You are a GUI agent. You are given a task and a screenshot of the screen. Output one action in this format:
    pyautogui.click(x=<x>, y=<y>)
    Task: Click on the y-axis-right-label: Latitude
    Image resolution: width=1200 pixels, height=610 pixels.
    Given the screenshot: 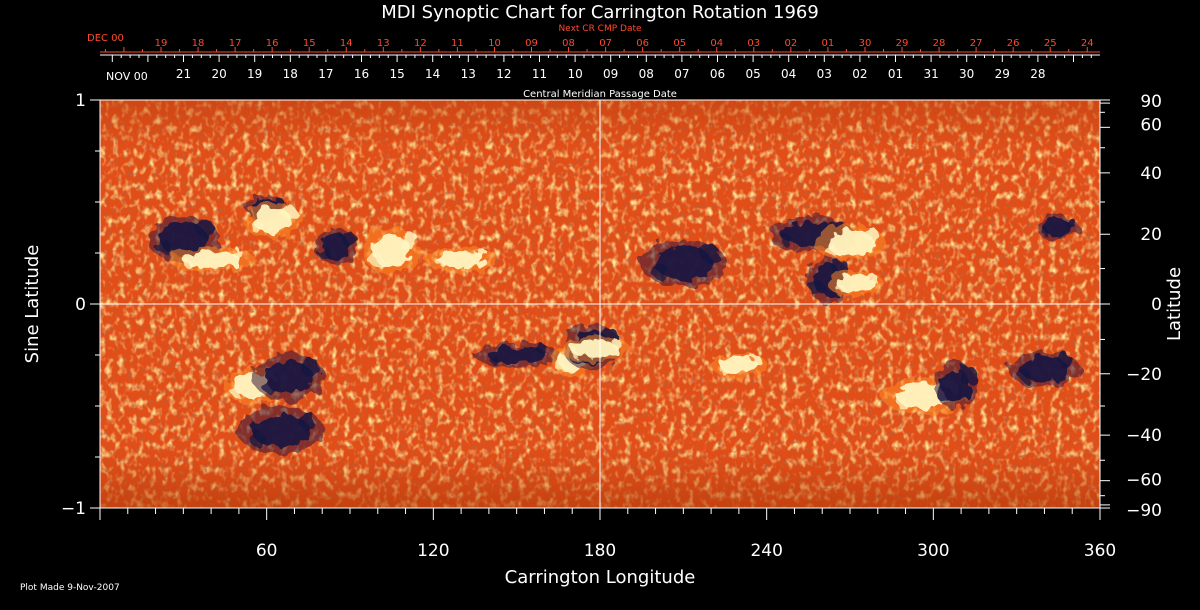 What is the action you would take?
    pyautogui.click(x=1174, y=304)
    